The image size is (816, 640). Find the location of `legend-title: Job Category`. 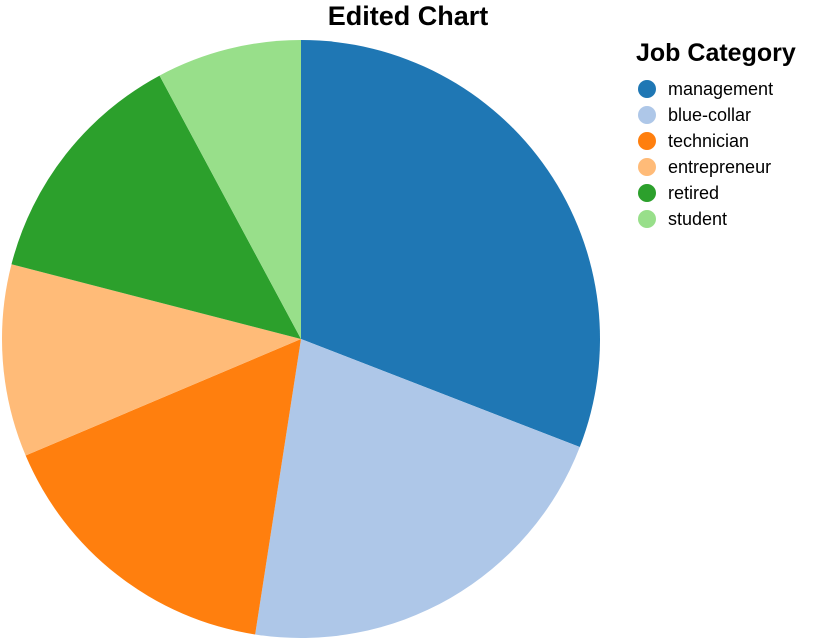

legend-title: Job Category is located at coordinates (716, 53).